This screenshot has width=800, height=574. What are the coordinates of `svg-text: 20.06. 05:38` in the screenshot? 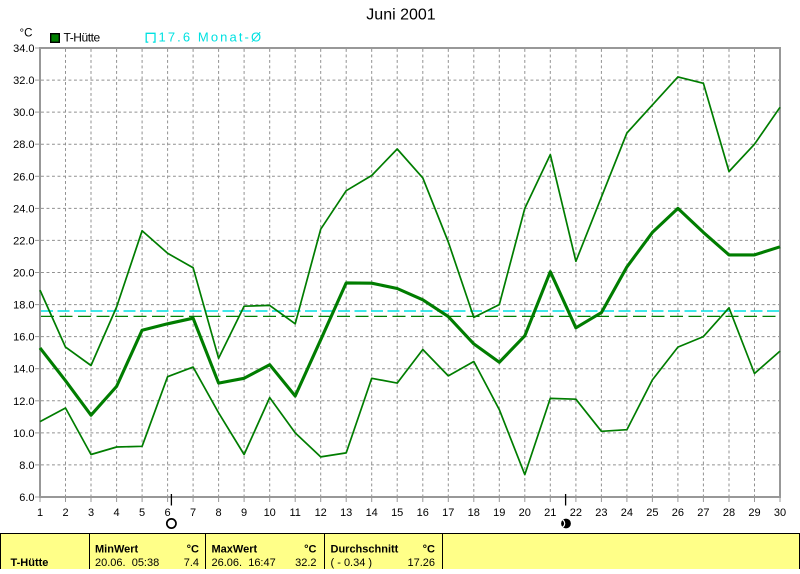 It's located at (127, 563).